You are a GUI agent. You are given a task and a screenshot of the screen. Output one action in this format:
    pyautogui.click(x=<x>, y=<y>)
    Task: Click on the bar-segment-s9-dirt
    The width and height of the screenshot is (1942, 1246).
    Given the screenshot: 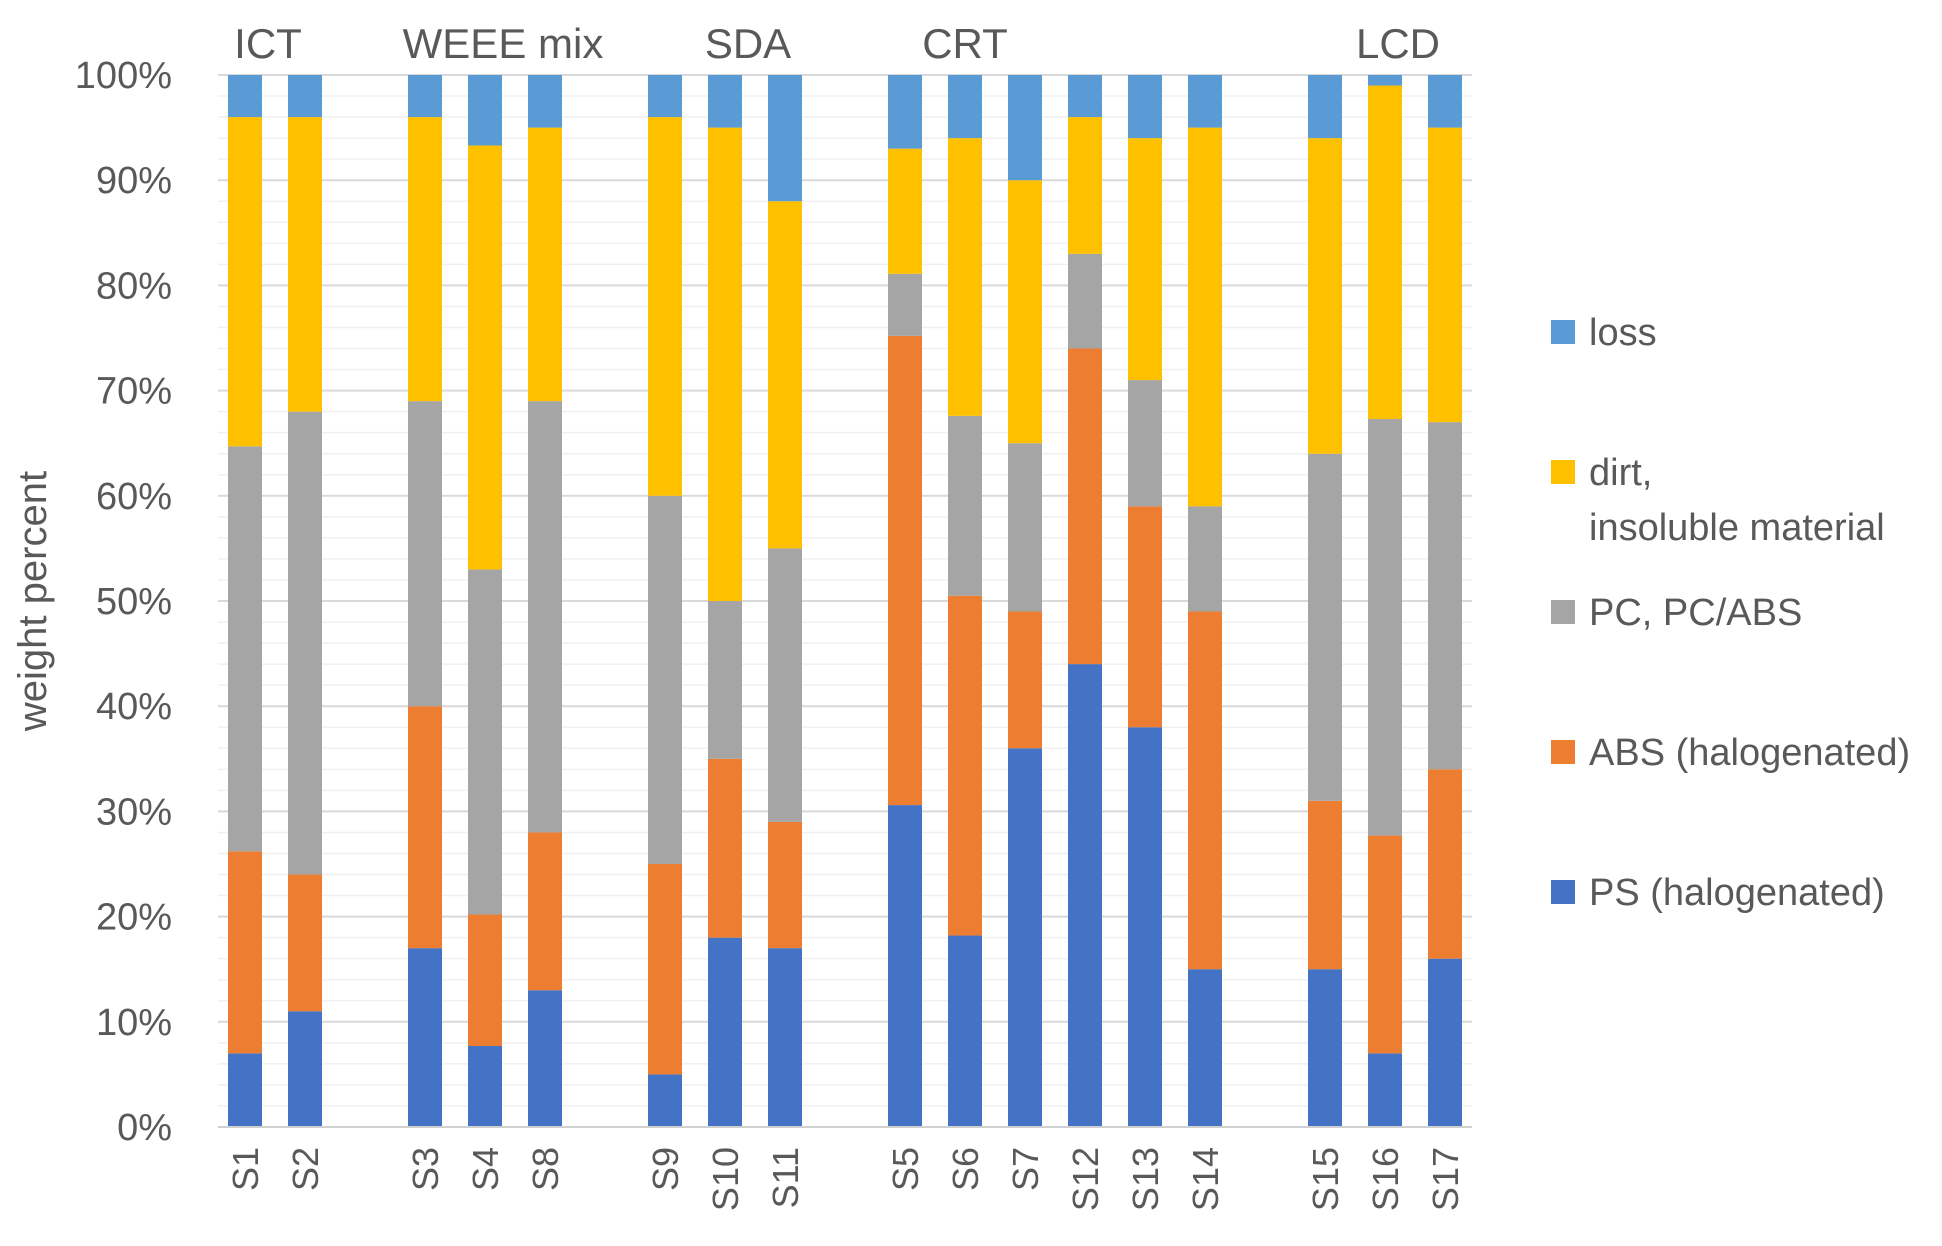 What is the action you would take?
    pyautogui.click(x=665, y=306)
    